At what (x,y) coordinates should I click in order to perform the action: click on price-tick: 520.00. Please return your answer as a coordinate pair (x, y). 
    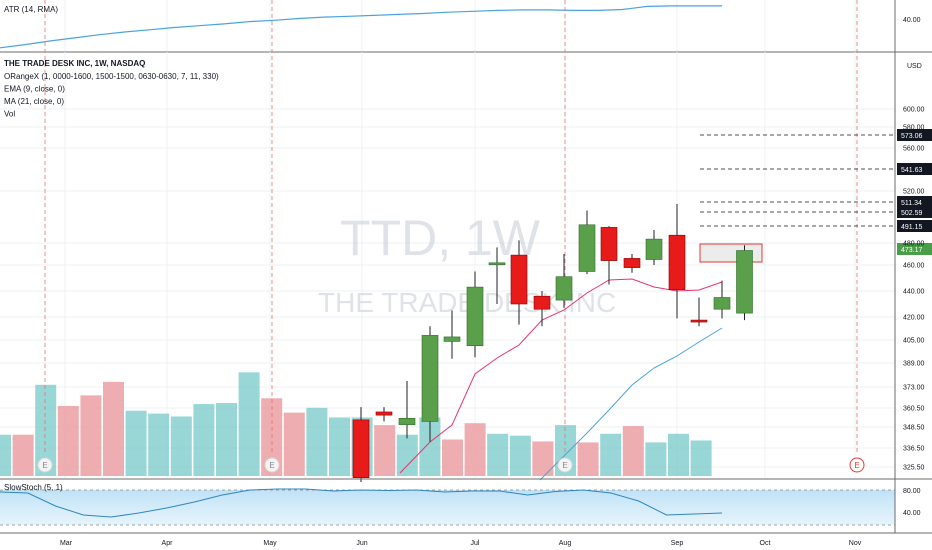
    Looking at the image, I should click on (914, 192).